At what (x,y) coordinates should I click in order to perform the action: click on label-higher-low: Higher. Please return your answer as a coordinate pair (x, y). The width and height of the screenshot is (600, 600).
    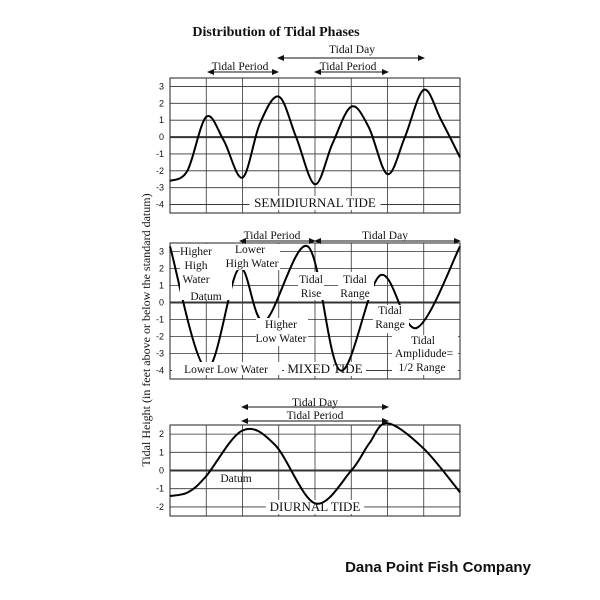
    Looking at the image, I should click on (281, 325).